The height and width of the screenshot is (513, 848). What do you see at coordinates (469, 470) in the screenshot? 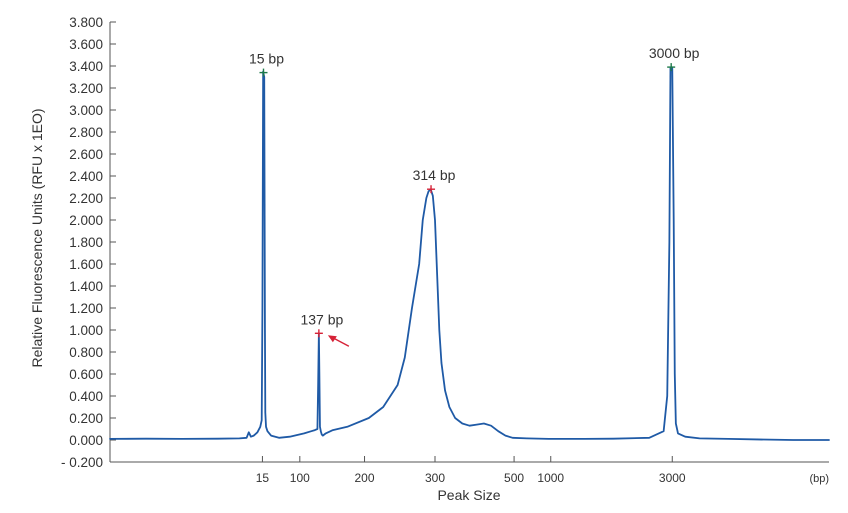
I see `x-axis: 15 100 200 300 500 1000 3000` at bounding box center [469, 470].